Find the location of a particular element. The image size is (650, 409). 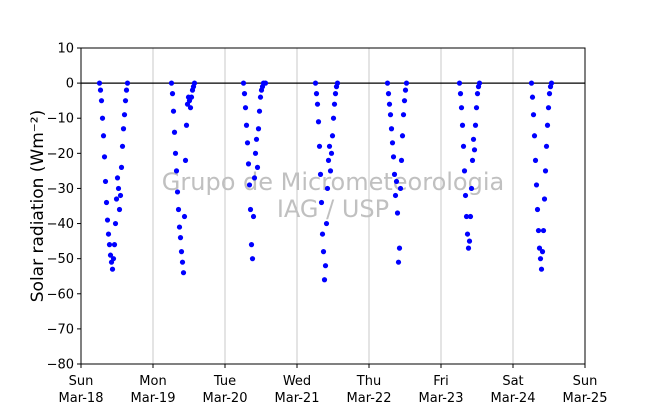

x-tick-day: Tue is located at coordinates (224, 381).